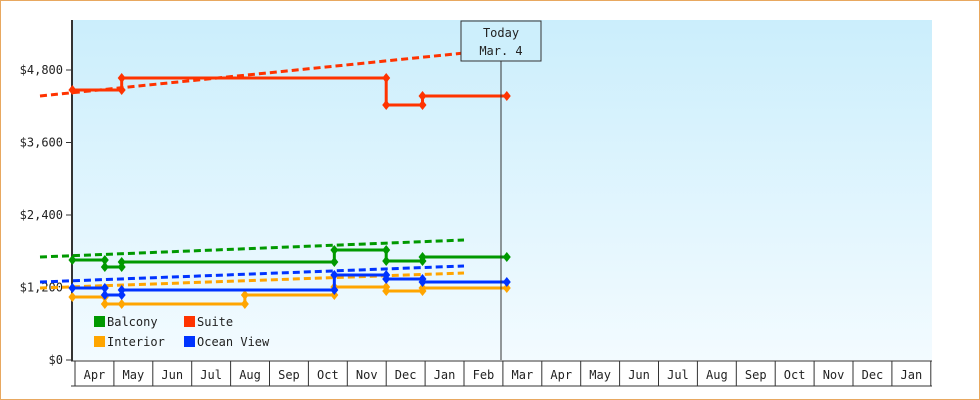 The image size is (980, 400). Describe the element at coordinates (132, 322) in the screenshot. I see `legend-label: Balcony` at that location.